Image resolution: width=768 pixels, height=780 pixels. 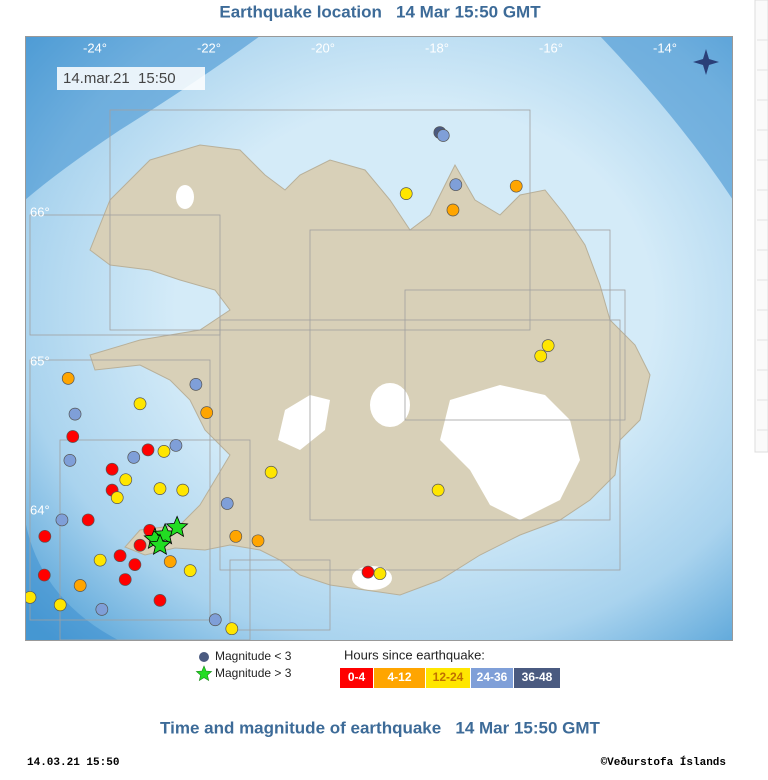 I want to click on lon-label: -22°, so click(x=209, y=47).